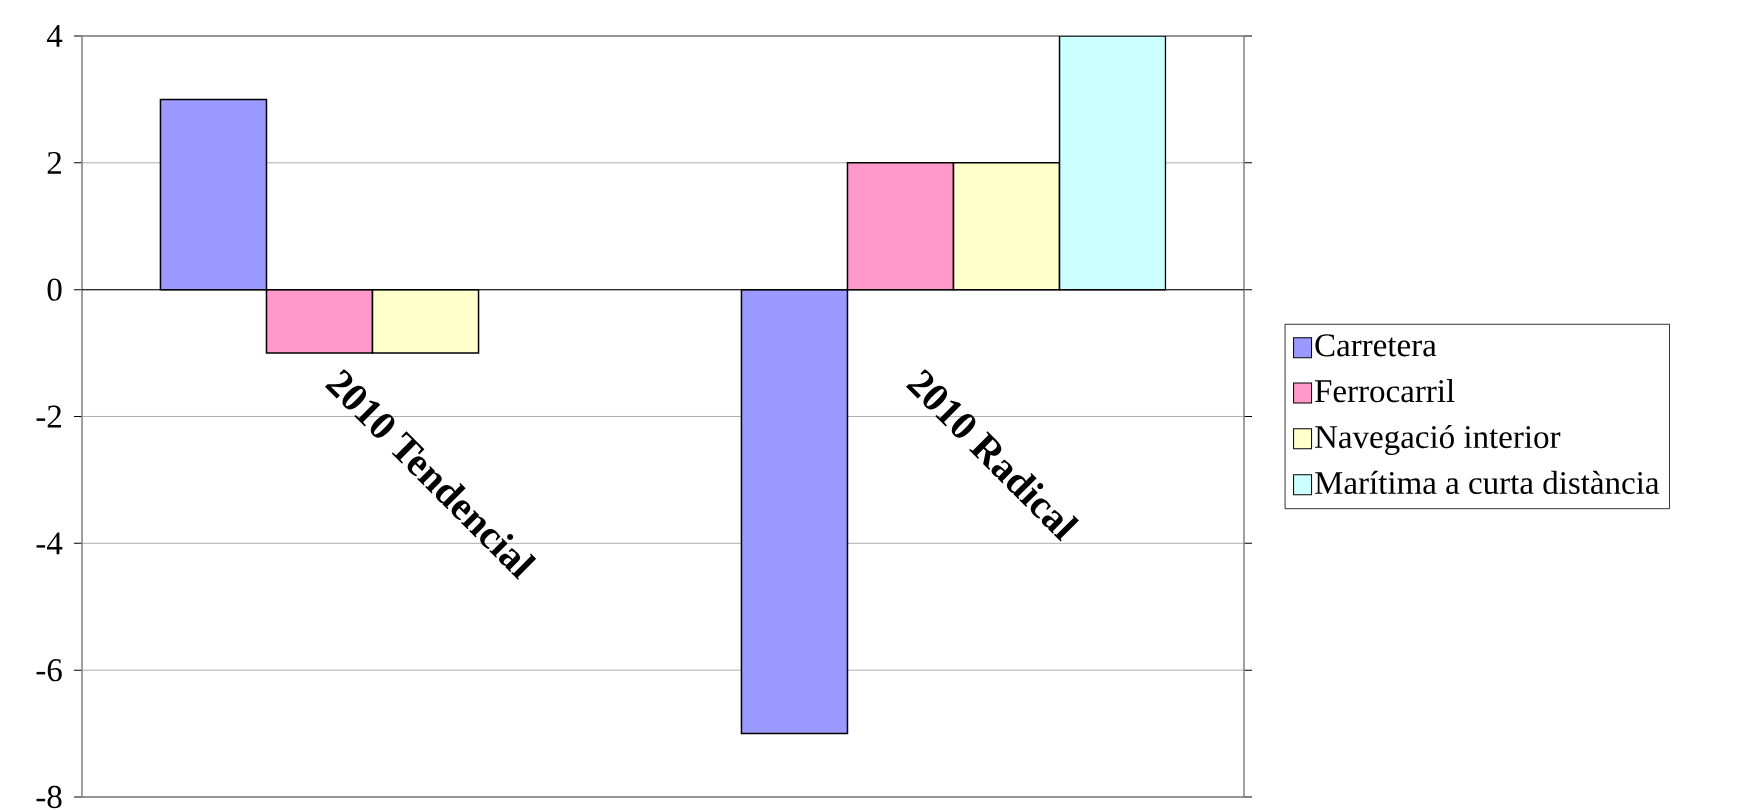 This screenshot has width=1755, height=810. What do you see at coordinates (1438, 439) in the screenshot?
I see `legend-label: Navegació interior` at bounding box center [1438, 439].